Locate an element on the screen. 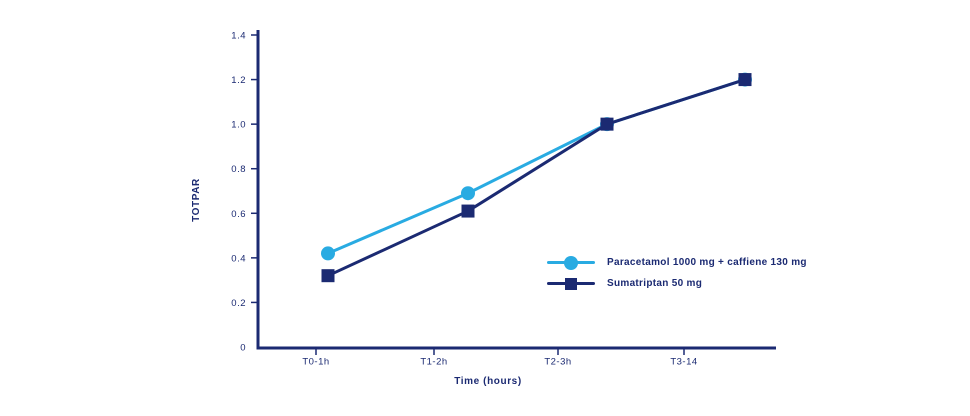 The width and height of the screenshot is (970, 416). legend-item-sumatriptan: Sumatriptan 50 mg is located at coordinates (677, 283).